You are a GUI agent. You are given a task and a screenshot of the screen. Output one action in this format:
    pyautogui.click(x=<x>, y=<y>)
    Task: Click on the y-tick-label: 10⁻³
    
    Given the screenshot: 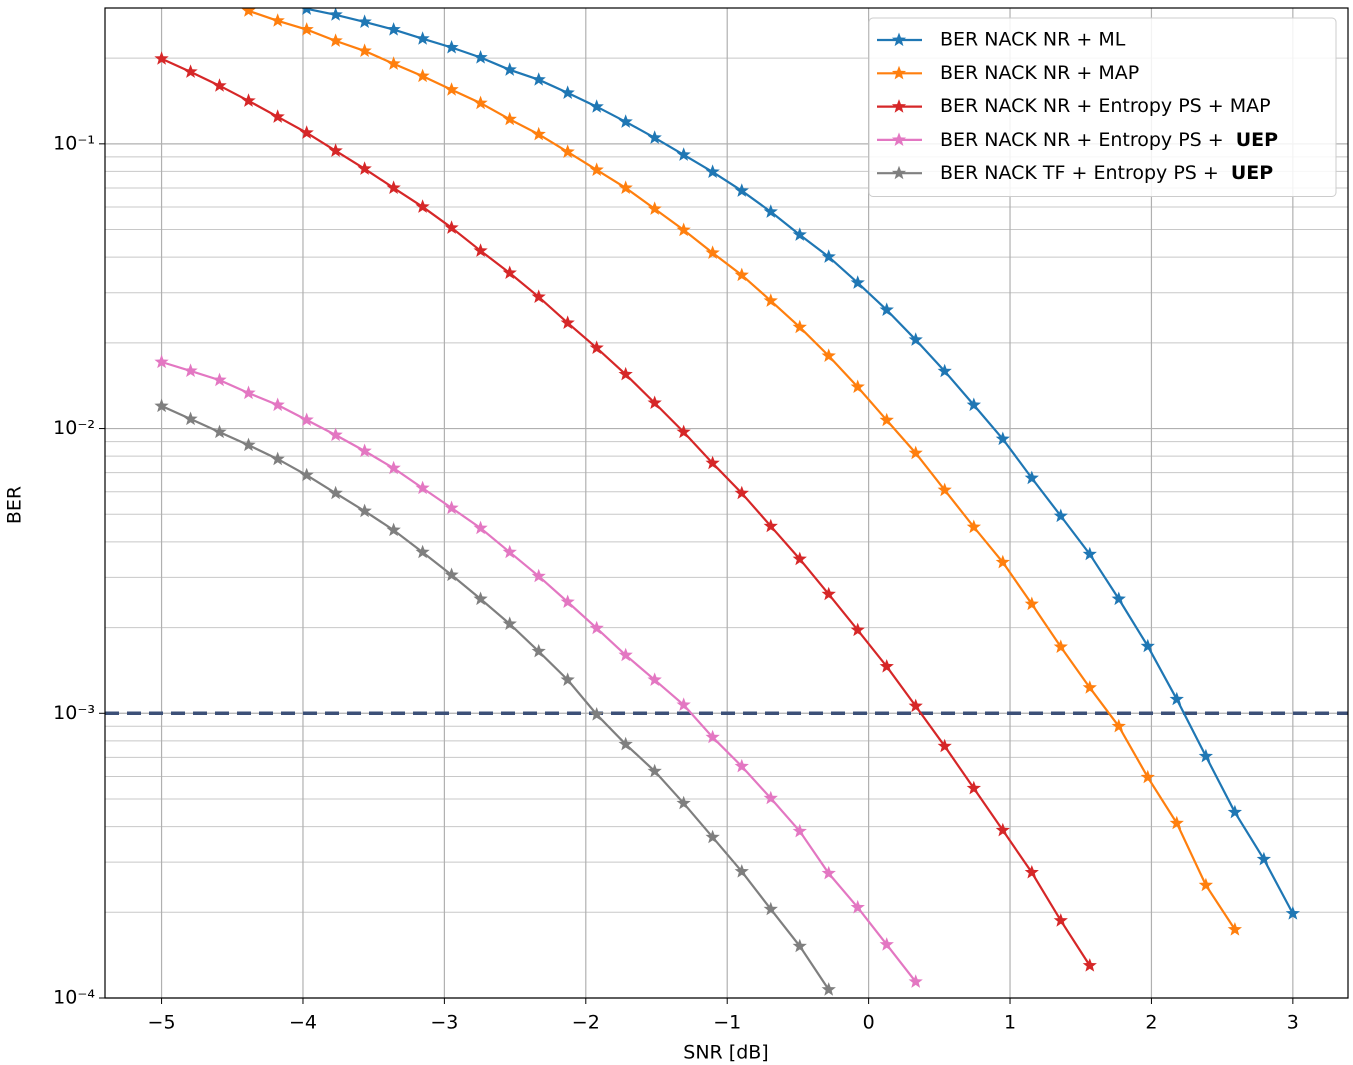 What is the action you would take?
    pyautogui.click(x=74, y=713)
    